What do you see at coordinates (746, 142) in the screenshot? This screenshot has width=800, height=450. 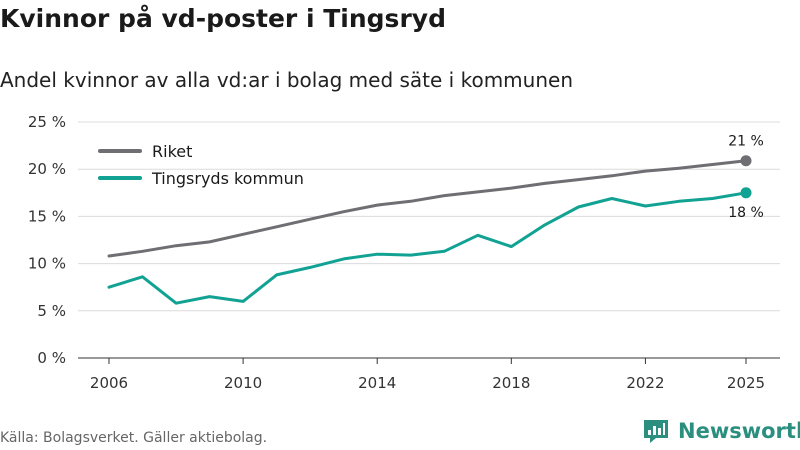 I see `end-value-label: 21 %` at bounding box center [746, 142].